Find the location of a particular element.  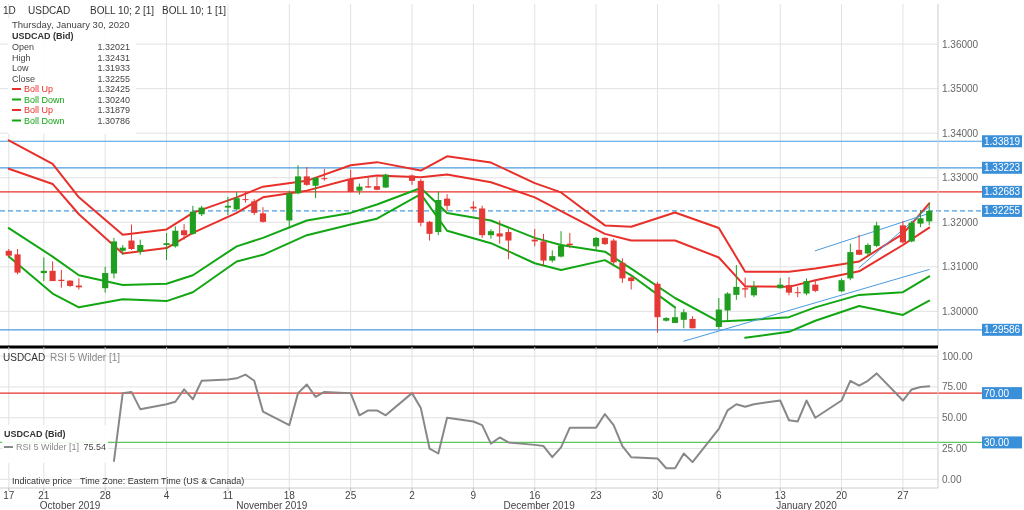

x-tick-label: 21 is located at coordinates (44, 495).